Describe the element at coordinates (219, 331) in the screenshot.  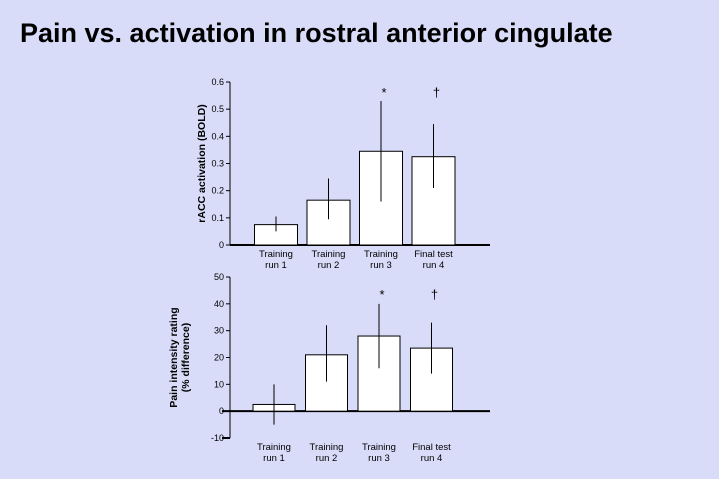
I see `pain-y-tick-label: 30` at that location.